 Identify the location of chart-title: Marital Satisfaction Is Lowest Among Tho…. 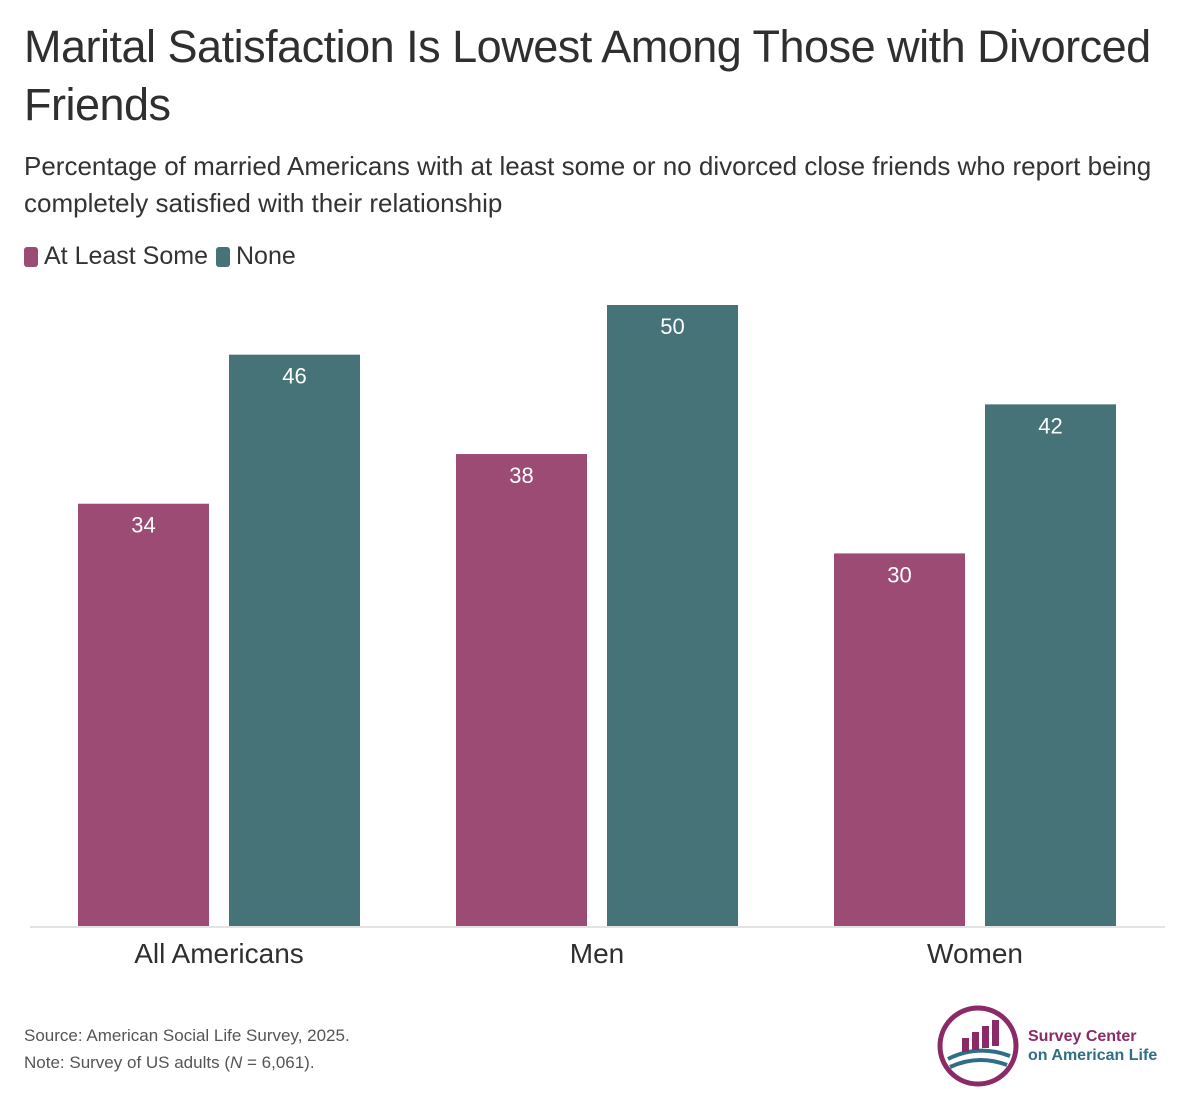
(587, 75).